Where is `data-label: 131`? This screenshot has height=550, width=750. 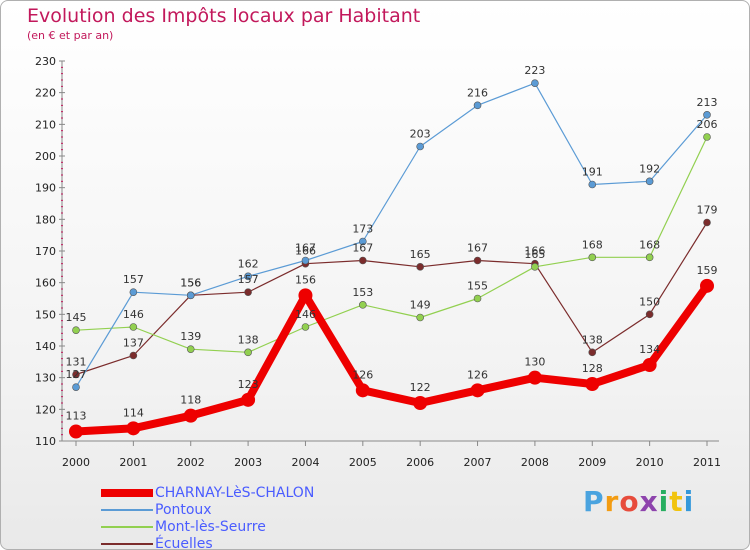
data-label: 131 is located at coordinates (76, 362).